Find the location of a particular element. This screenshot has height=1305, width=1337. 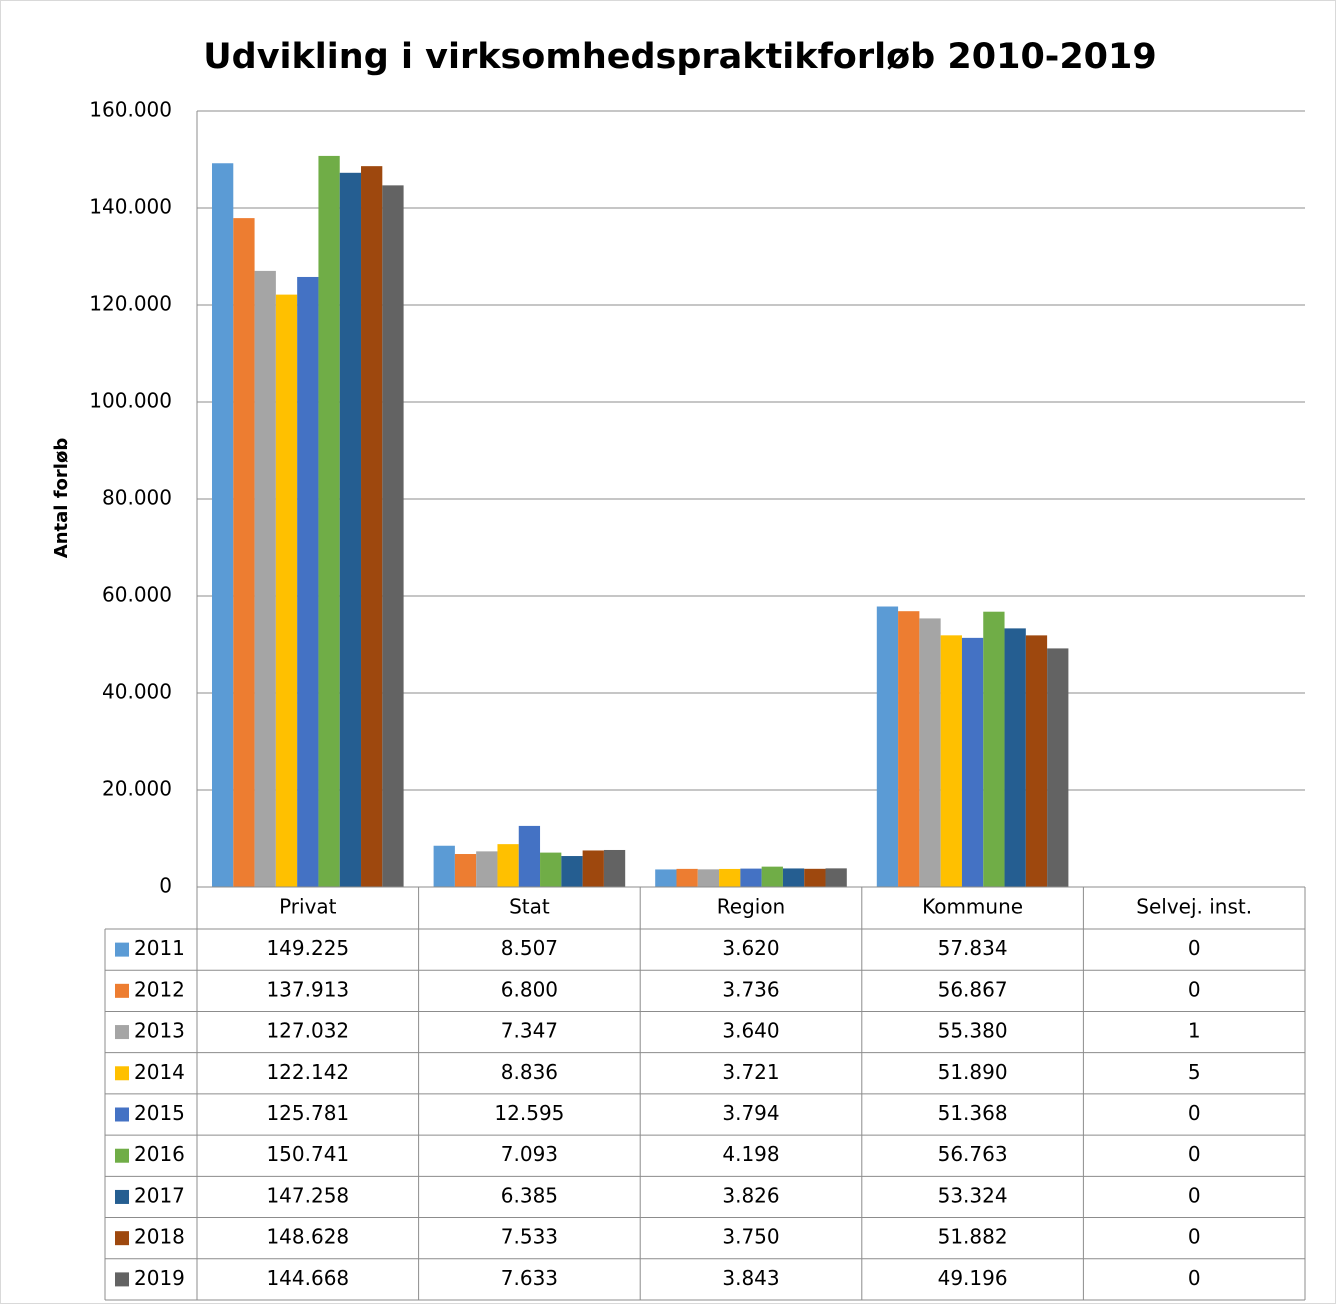

table-value: 6.385 is located at coordinates (529, 1195).